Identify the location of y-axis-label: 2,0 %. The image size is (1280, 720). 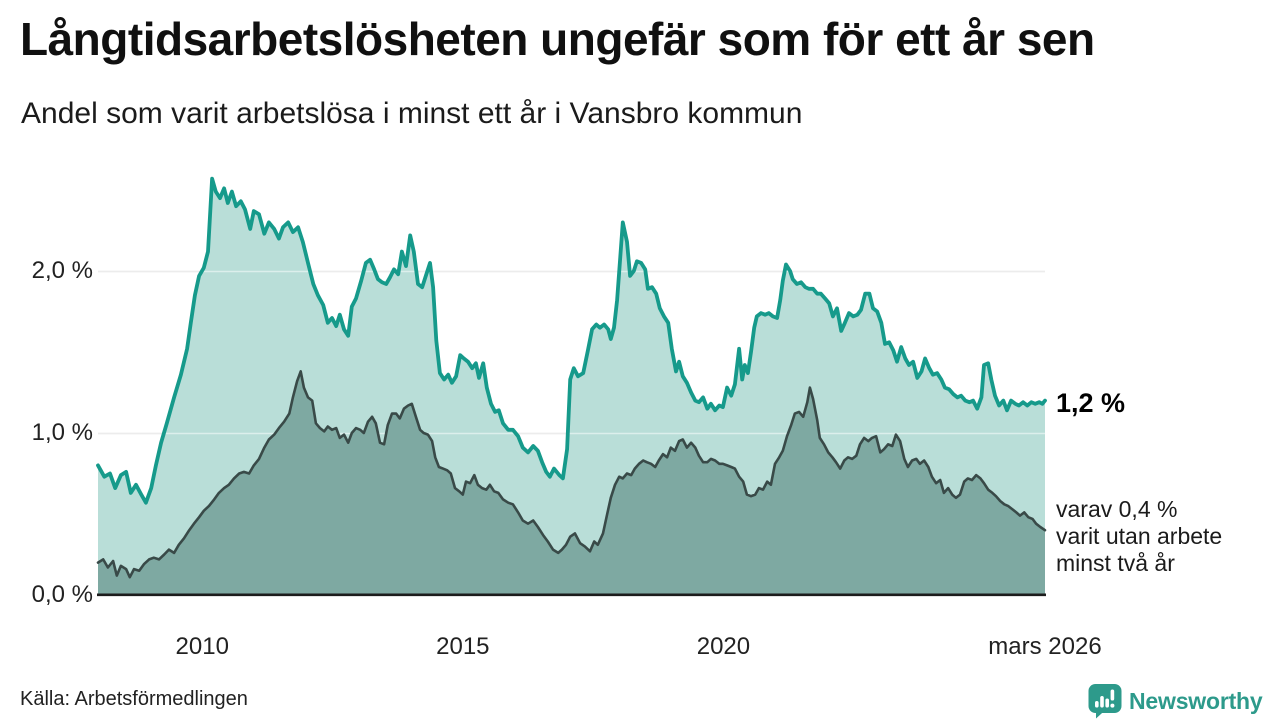
(62, 270).